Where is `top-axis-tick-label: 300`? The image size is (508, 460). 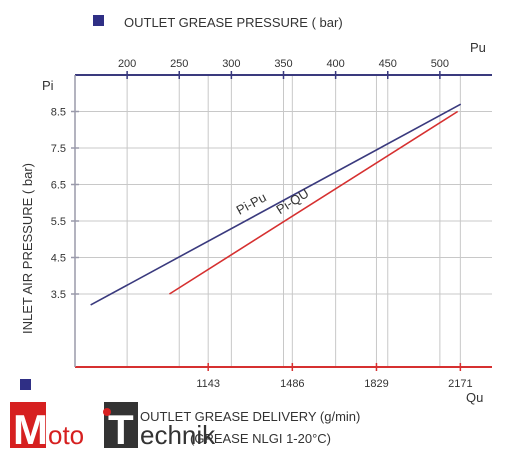
top-axis-tick-label: 300 is located at coordinates (231, 64).